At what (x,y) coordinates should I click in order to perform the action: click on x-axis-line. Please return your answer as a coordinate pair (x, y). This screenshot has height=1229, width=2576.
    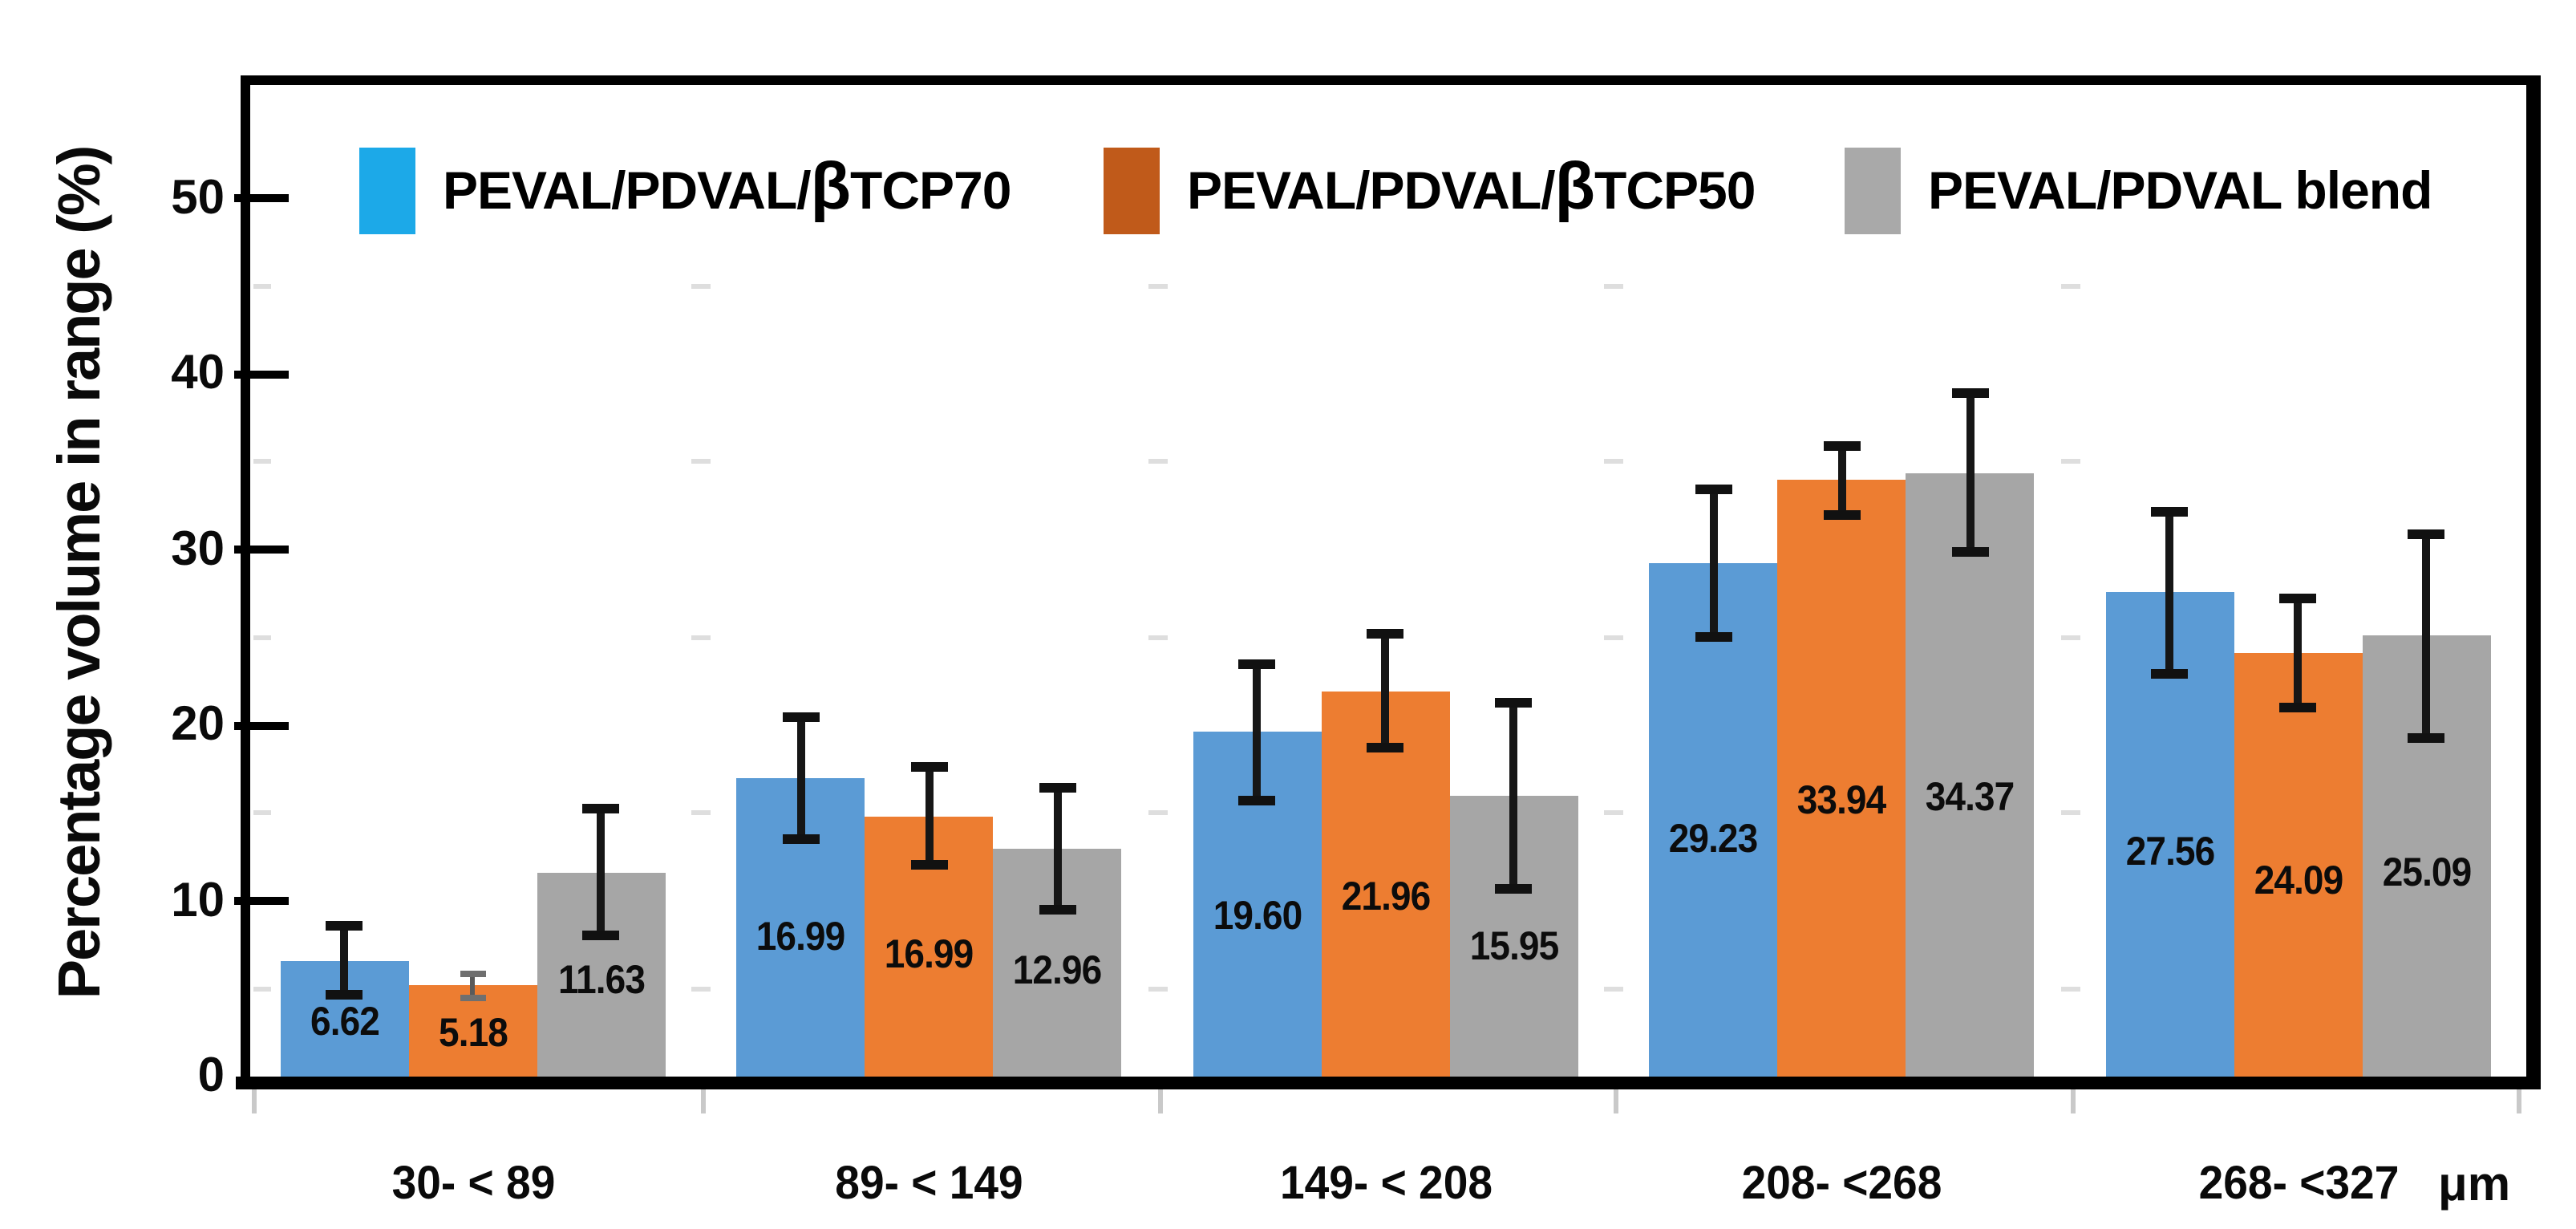
    Looking at the image, I should click on (1389, 1083).